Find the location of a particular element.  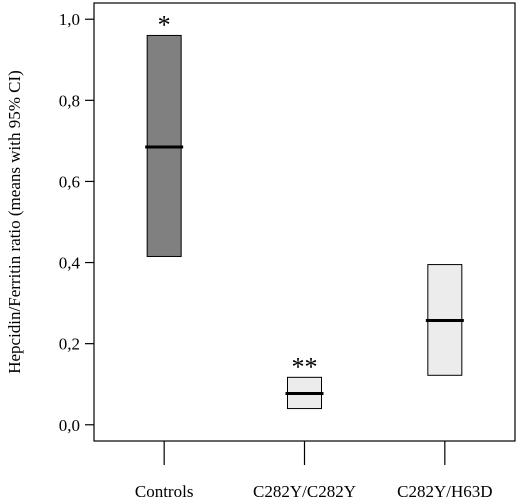

x-tick-label: Controls is located at coordinates (164, 491).